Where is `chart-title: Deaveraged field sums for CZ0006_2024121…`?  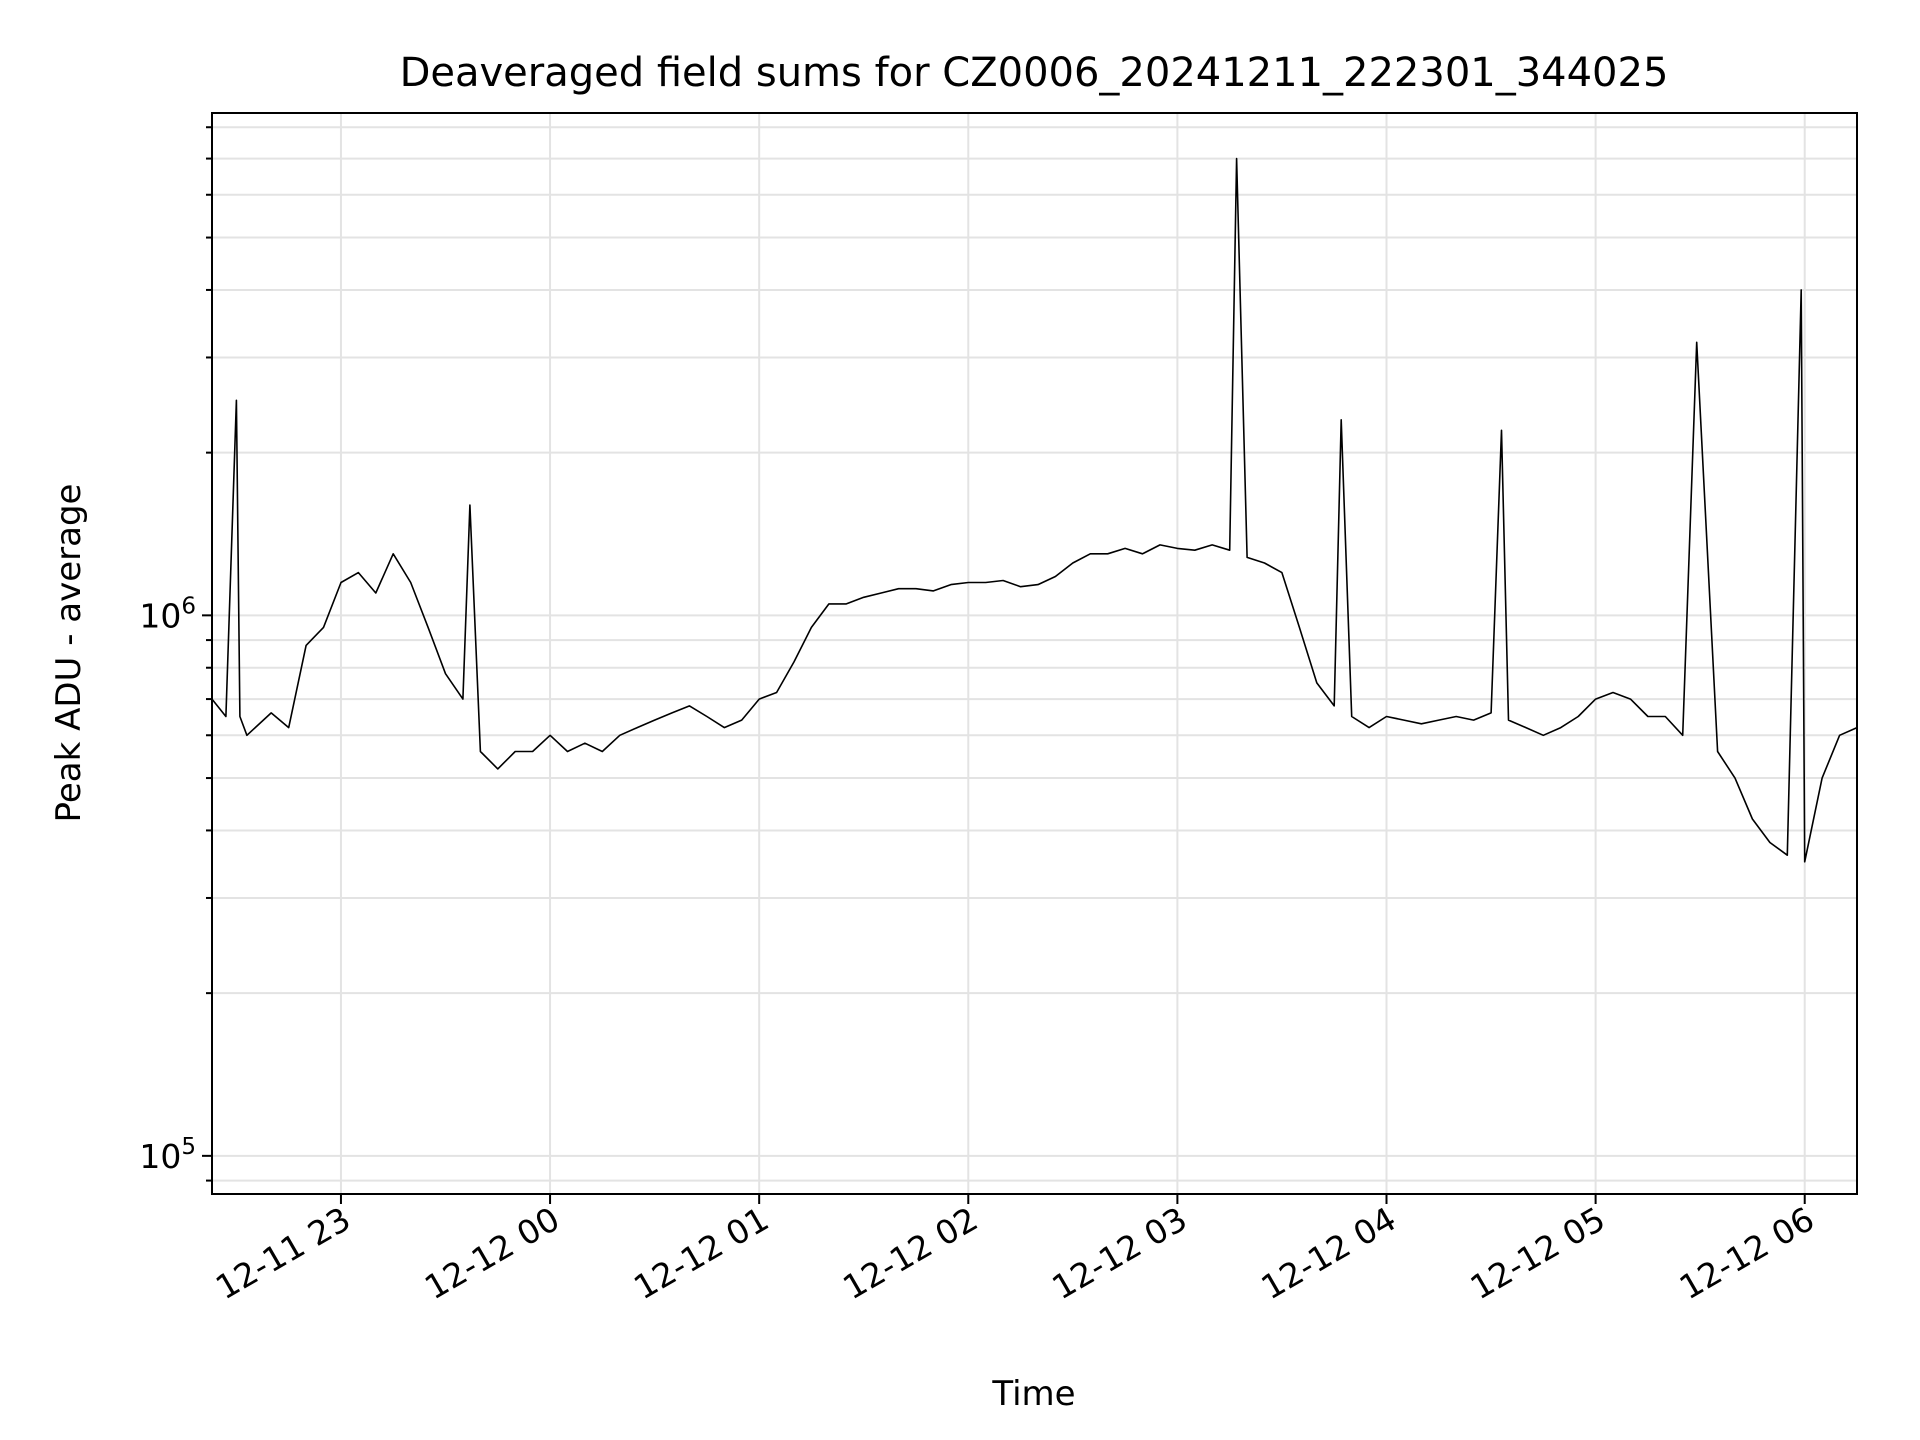 chart-title: Deaveraged field sums for CZ0006_2024121… is located at coordinates (1034, 73).